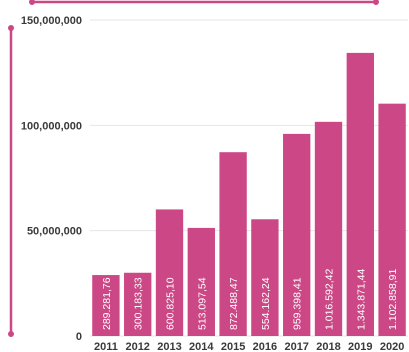 Image resolution: width=409 pixels, height=352 pixels. I want to click on bar-2013, so click(169, 272).